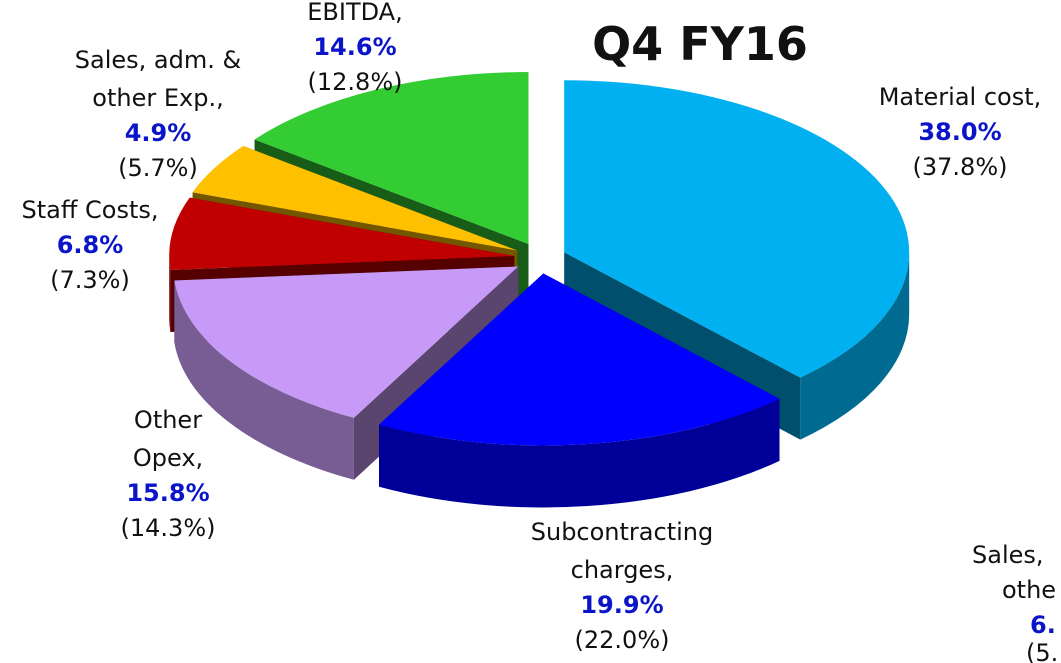 The image size is (1061, 663). I want to click on category-label: EBITDA,, so click(354, 13).